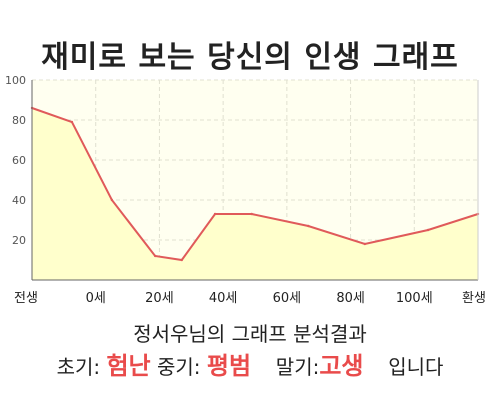 The image size is (500, 400). I want to click on late-label: 말기:, so click(297, 367).